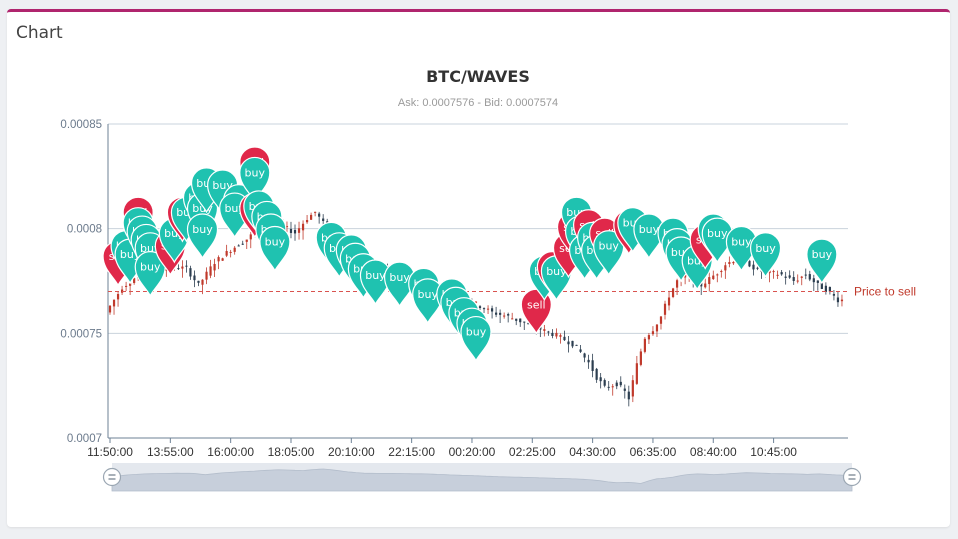  Describe the element at coordinates (84, 230) in the screenshot. I see `y-tick-label: 0.0008` at that location.